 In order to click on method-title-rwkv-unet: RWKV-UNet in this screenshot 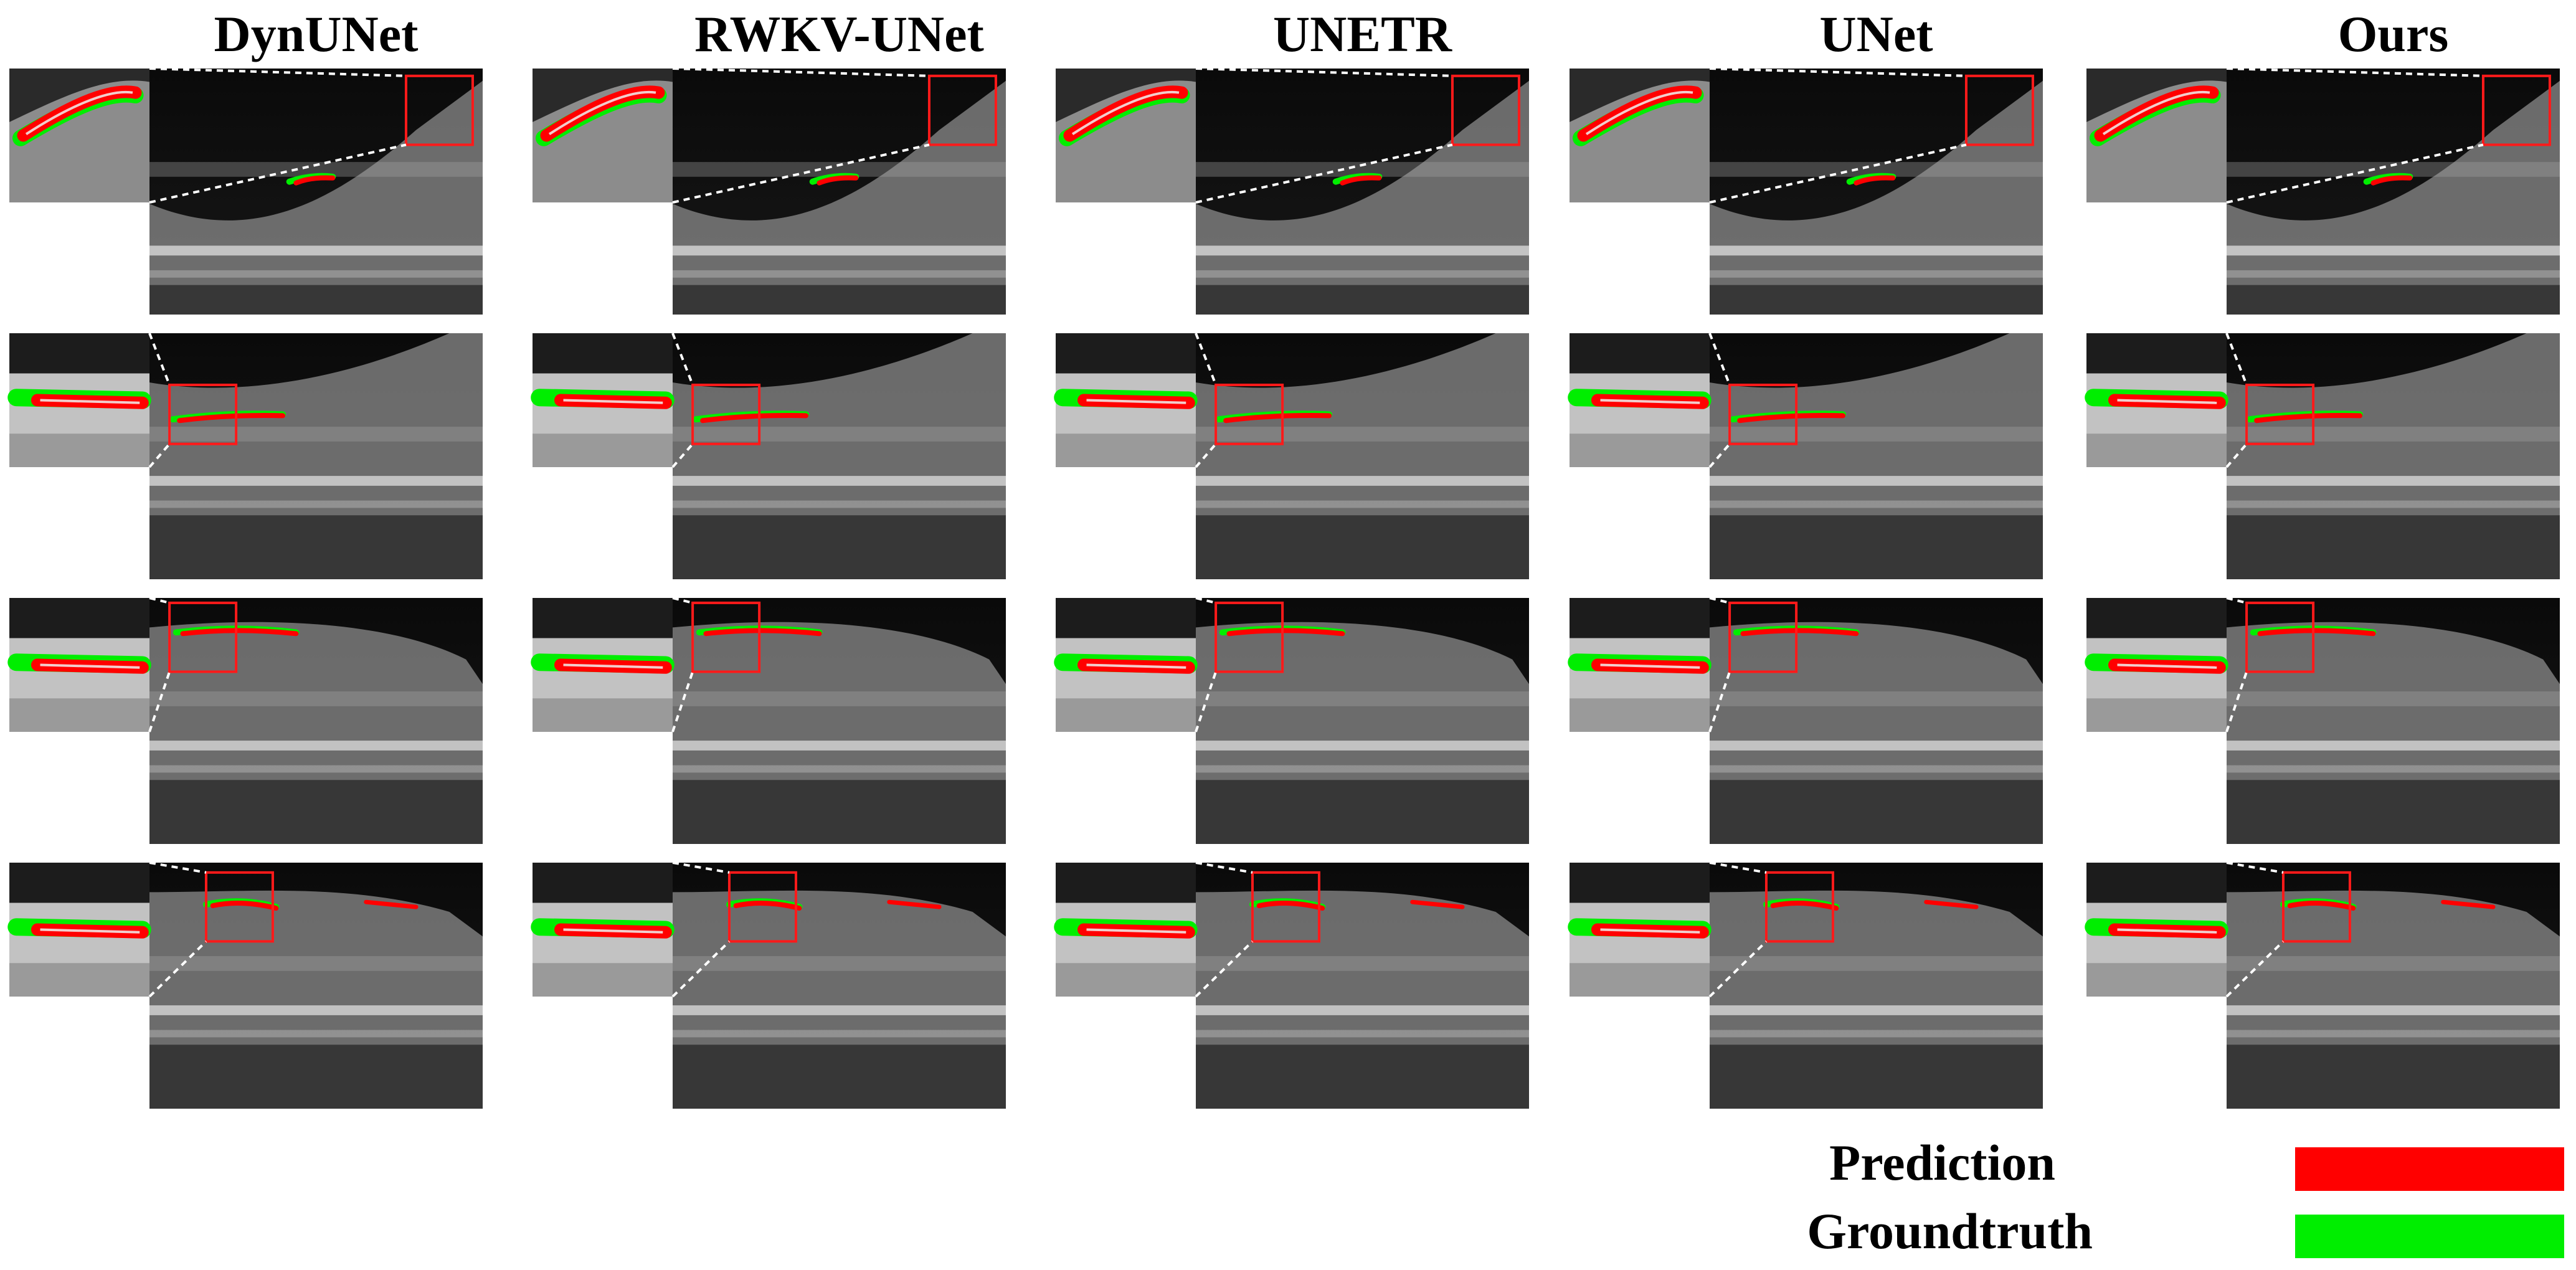, I will do `click(839, 34)`.